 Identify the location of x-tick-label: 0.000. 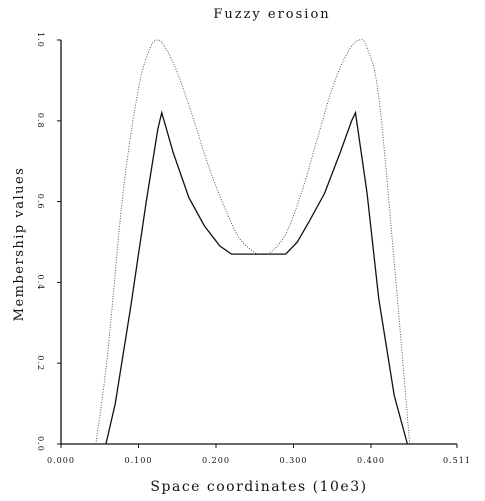
(61, 460).